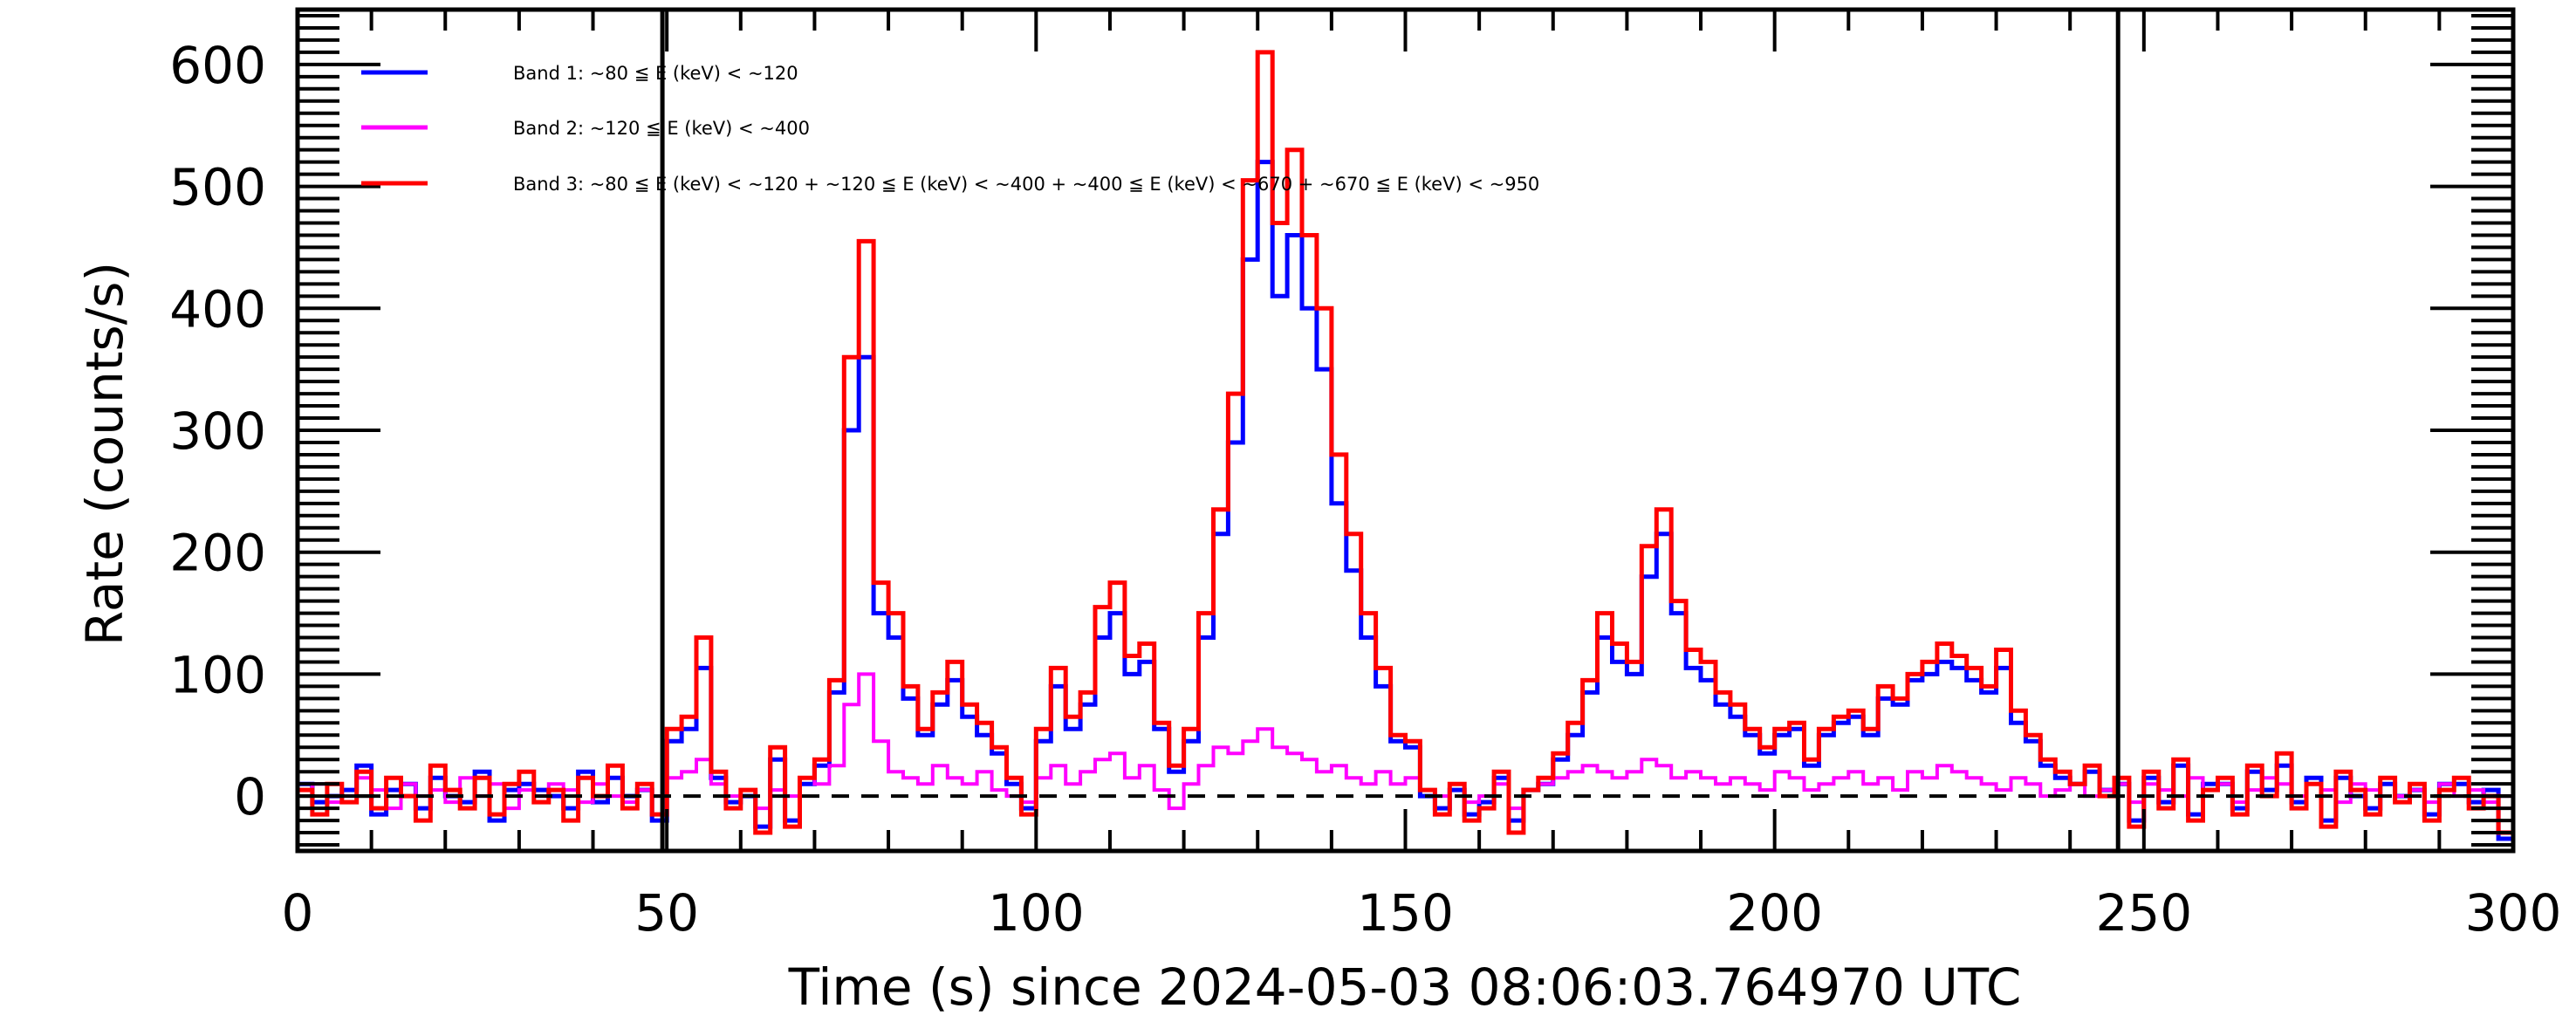  What do you see at coordinates (217, 674) in the screenshot?
I see `y-tick-label: 100` at bounding box center [217, 674].